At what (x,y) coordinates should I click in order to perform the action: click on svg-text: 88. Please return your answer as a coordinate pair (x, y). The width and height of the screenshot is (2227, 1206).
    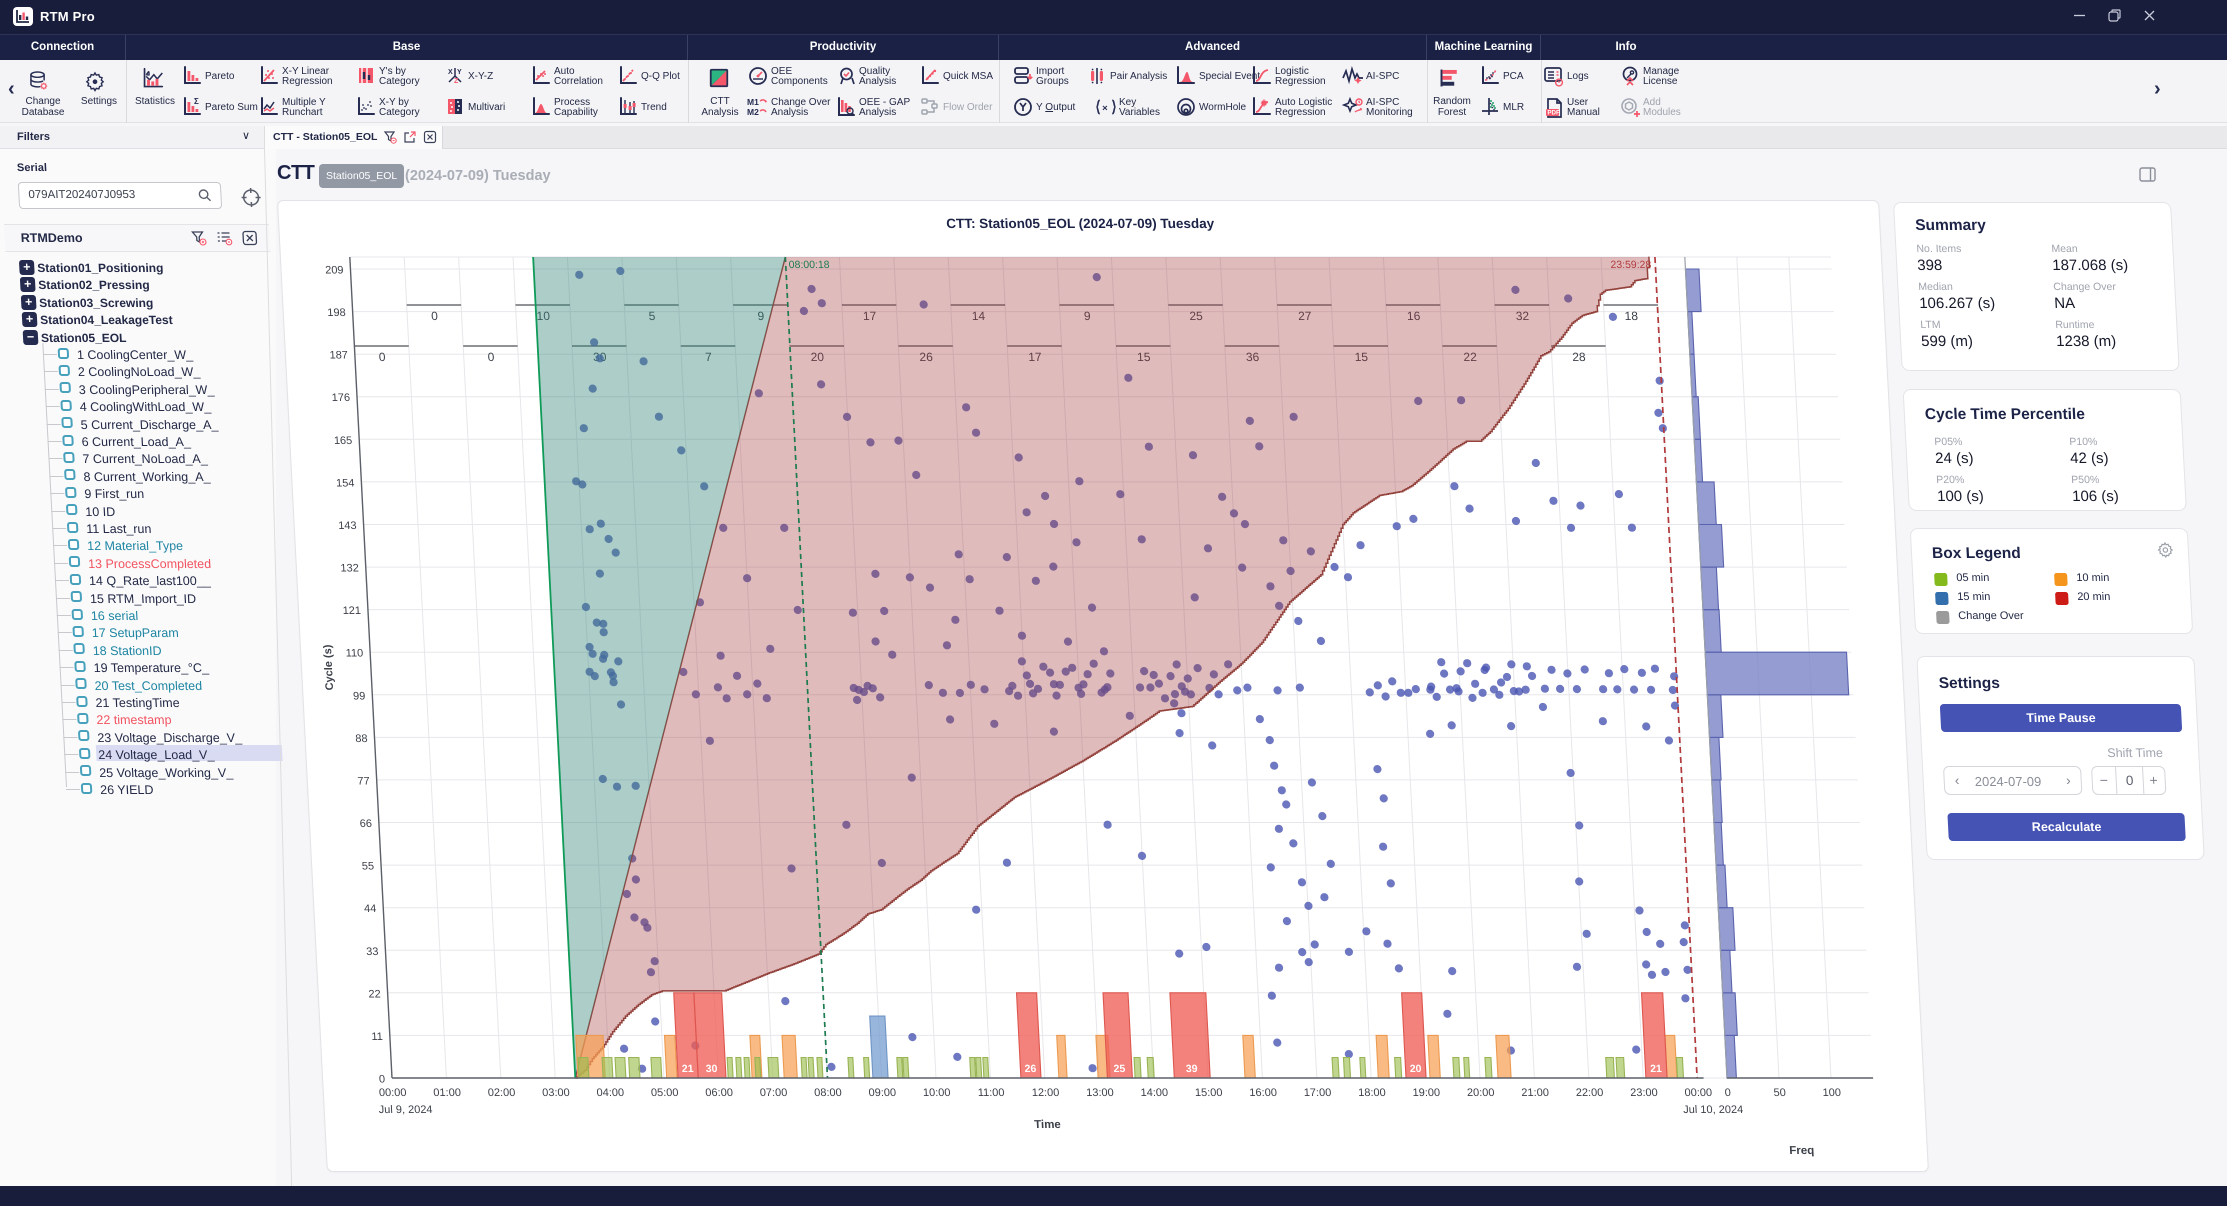
    Looking at the image, I should click on (361, 739).